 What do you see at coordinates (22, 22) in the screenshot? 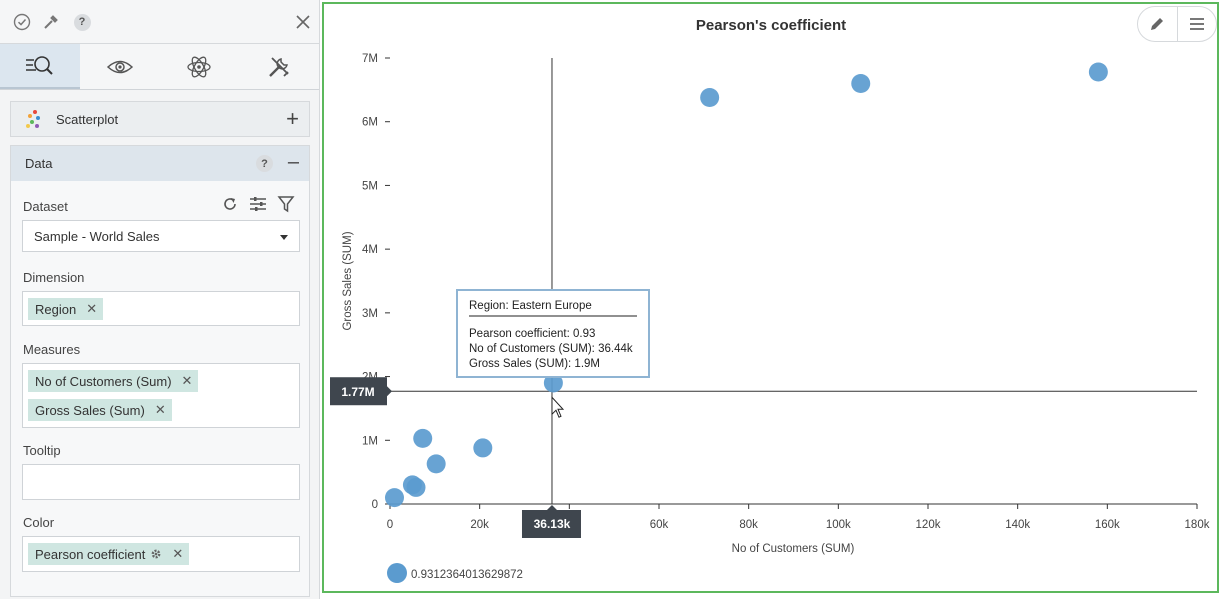
I see `check-circle-icon` at bounding box center [22, 22].